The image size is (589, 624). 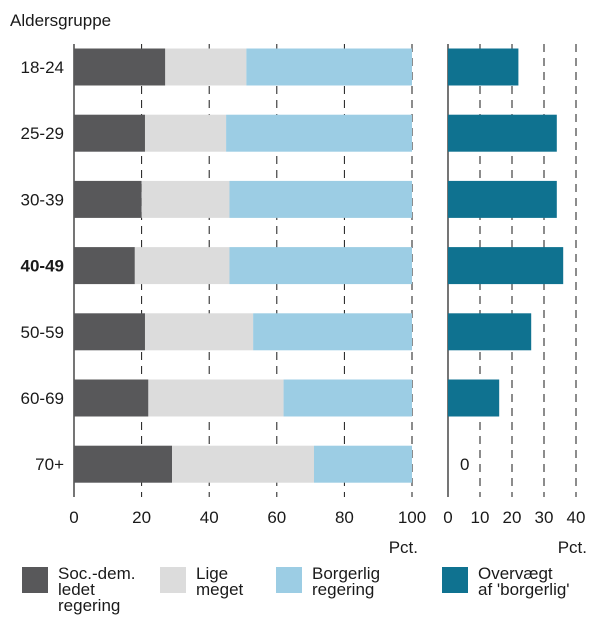 I want to click on category-label: 50-59, so click(x=42, y=332).